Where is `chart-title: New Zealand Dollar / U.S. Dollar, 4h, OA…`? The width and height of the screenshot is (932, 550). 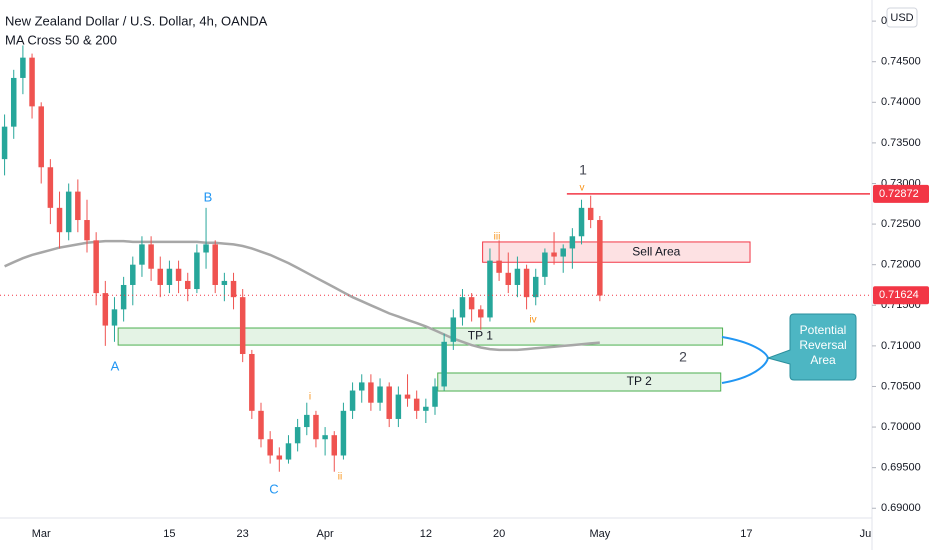 chart-title: New Zealand Dollar / U.S. Dollar, 4h, OA… is located at coordinates (136, 20).